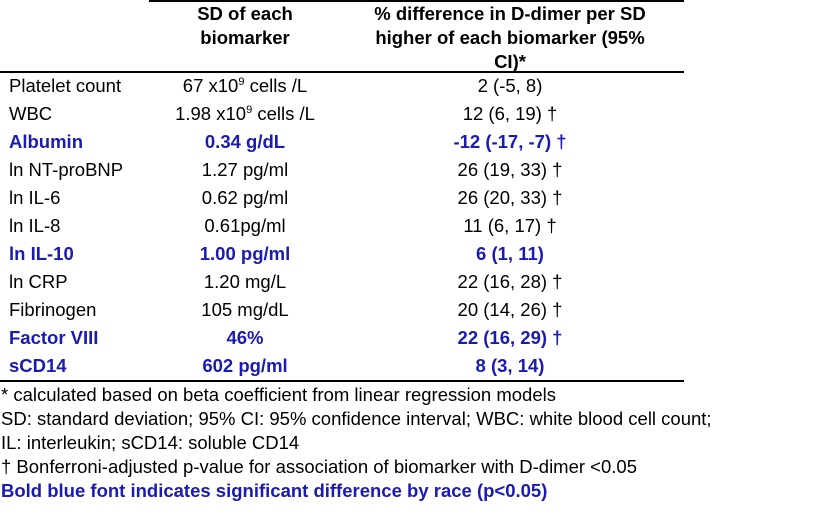  What do you see at coordinates (510, 85) in the screenshot?
I see `difference-value: 2 (-5, 8)` at bounding box center [510, 85].